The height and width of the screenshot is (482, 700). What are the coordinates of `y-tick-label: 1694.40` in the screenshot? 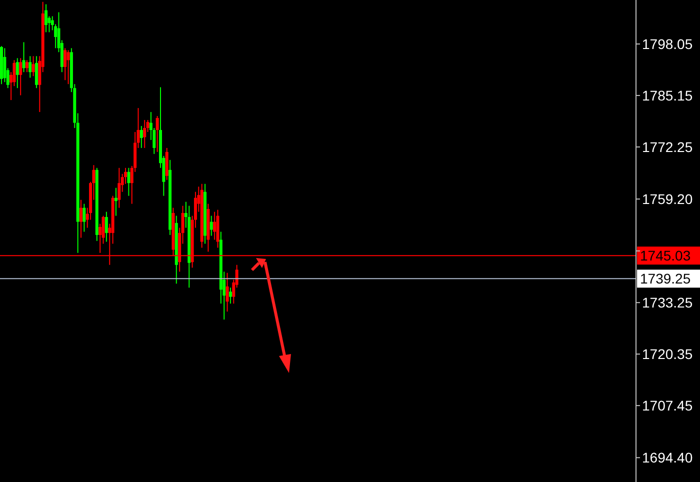 It's located at (667, 458).